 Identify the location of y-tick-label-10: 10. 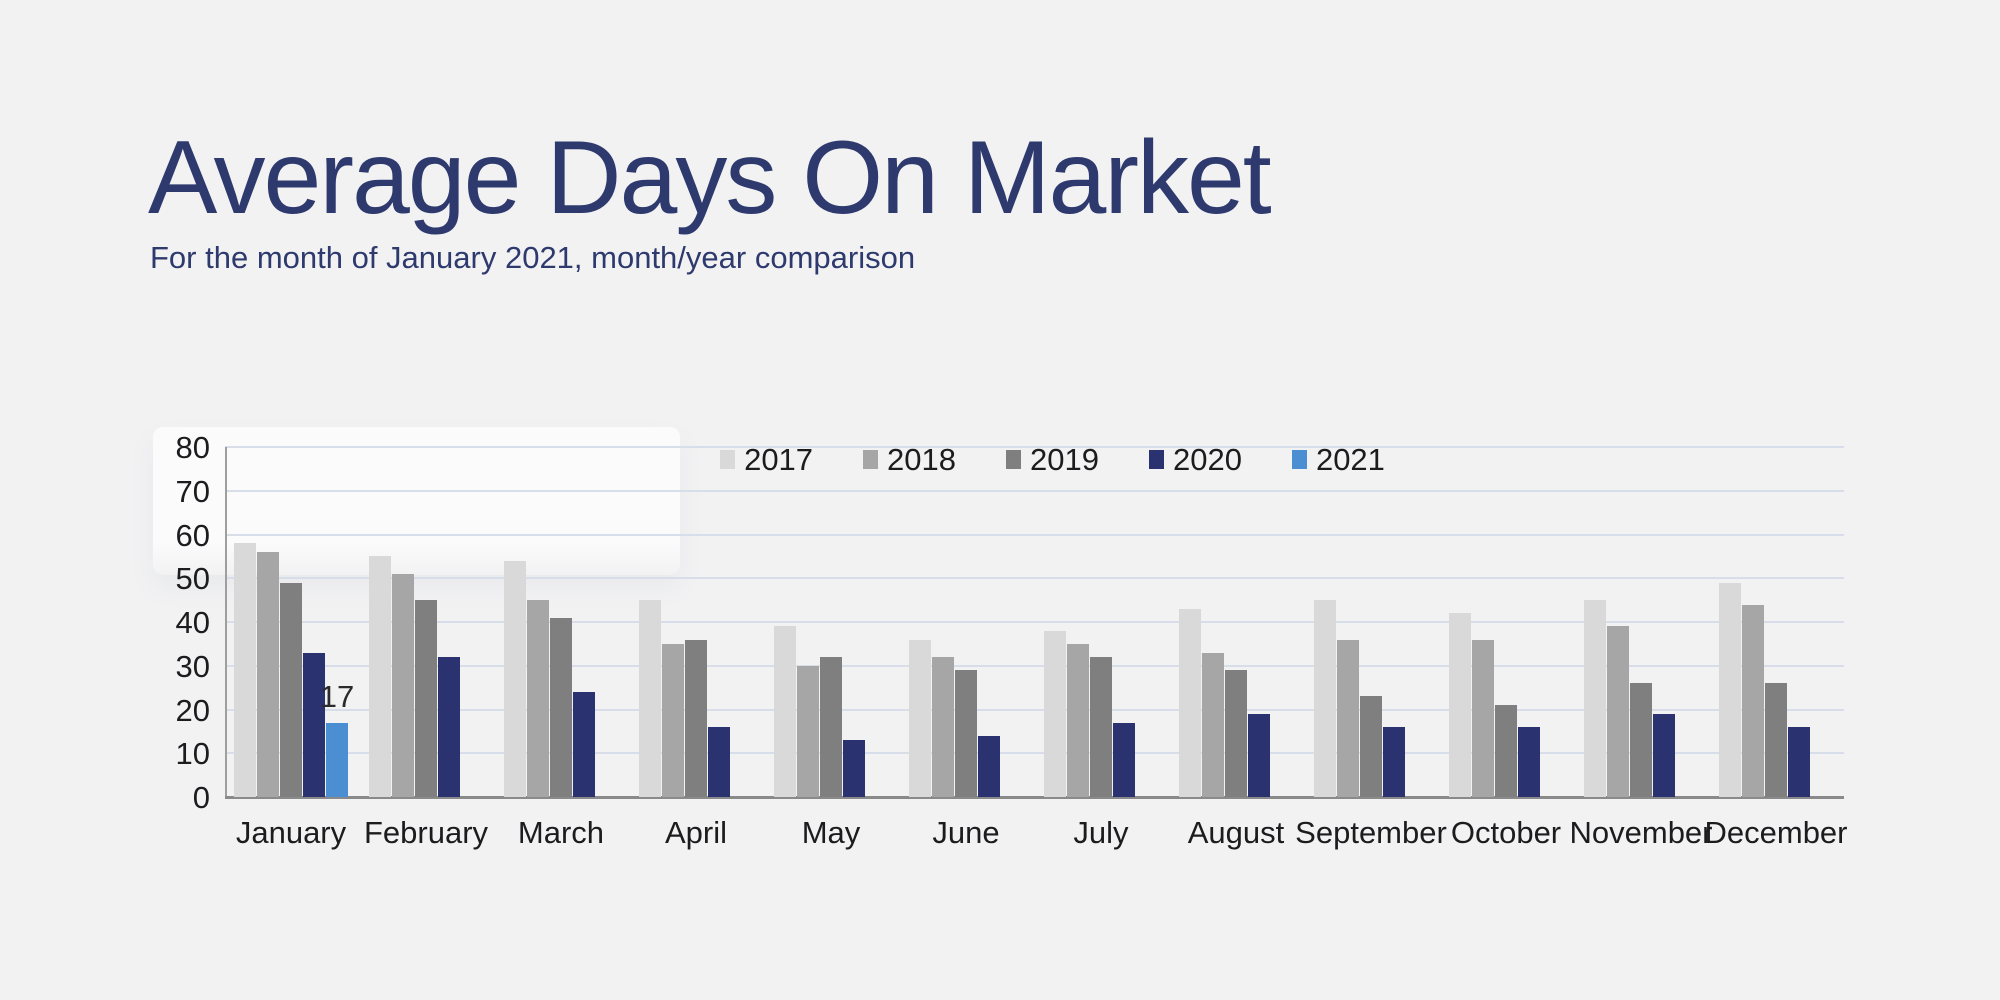
(192, 754).